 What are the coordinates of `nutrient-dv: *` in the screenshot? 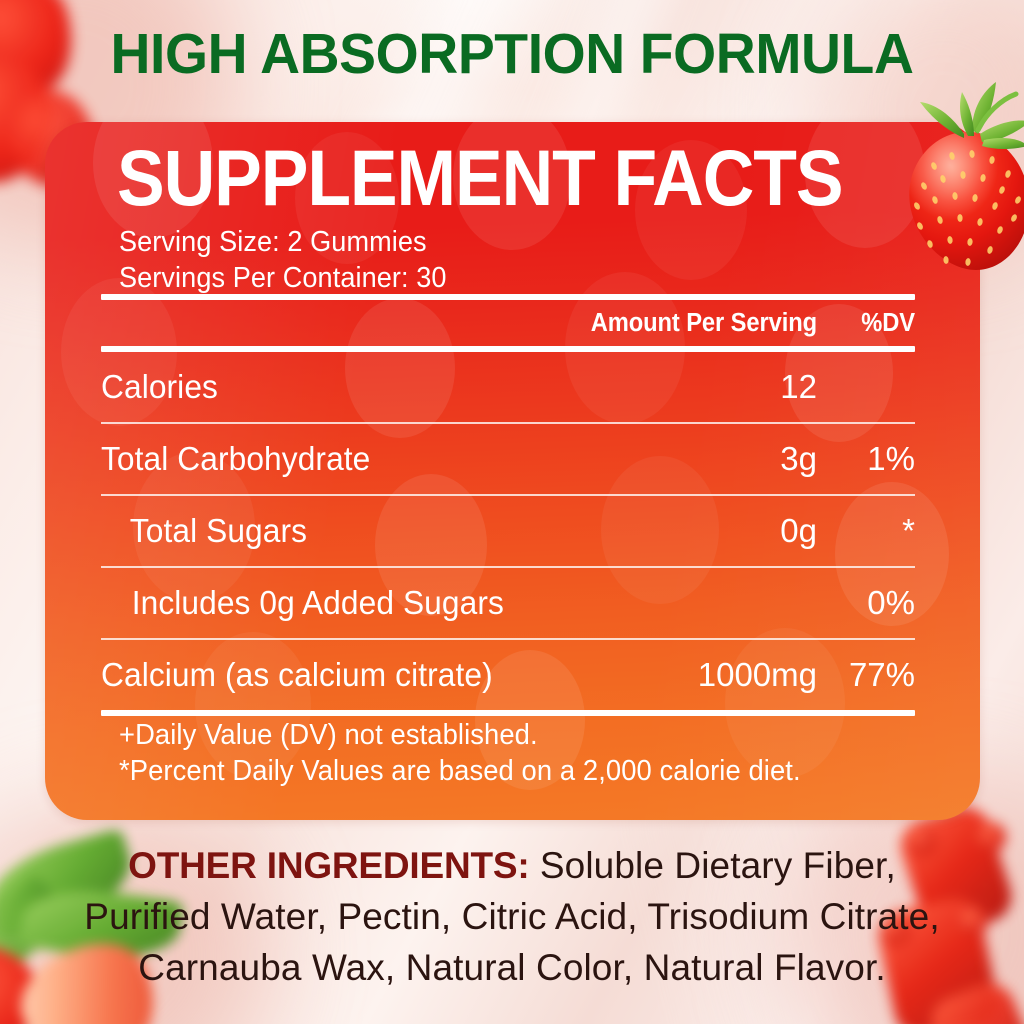 It's located at (908, 530).